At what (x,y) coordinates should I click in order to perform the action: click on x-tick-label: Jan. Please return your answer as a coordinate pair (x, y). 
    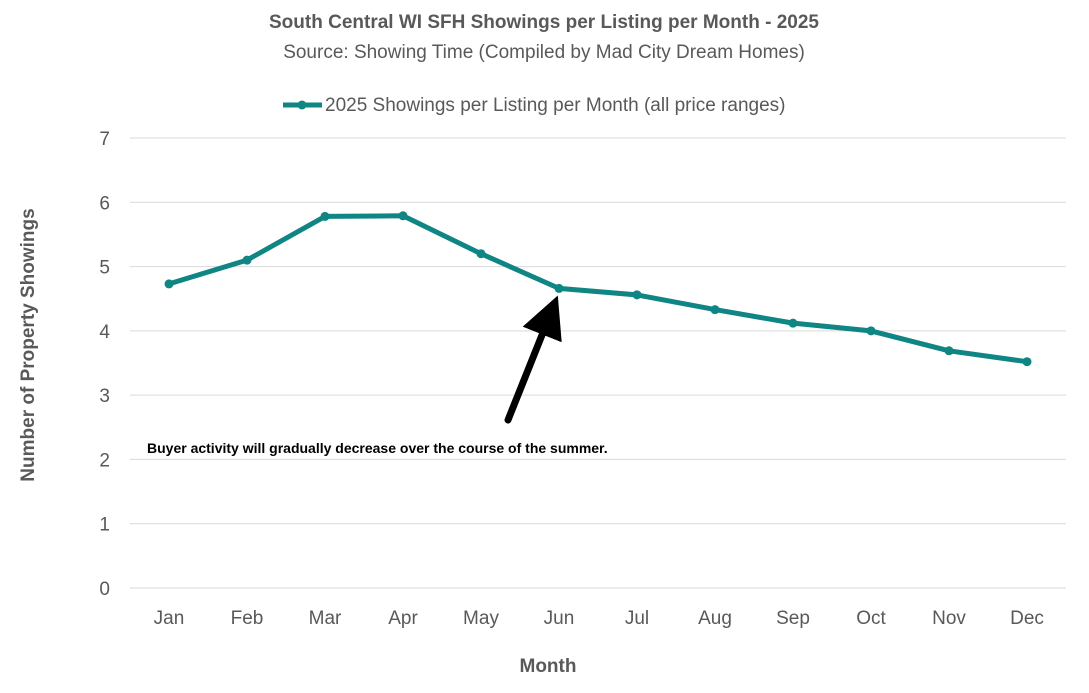
    Looking at the image, I should click on (169, 618).